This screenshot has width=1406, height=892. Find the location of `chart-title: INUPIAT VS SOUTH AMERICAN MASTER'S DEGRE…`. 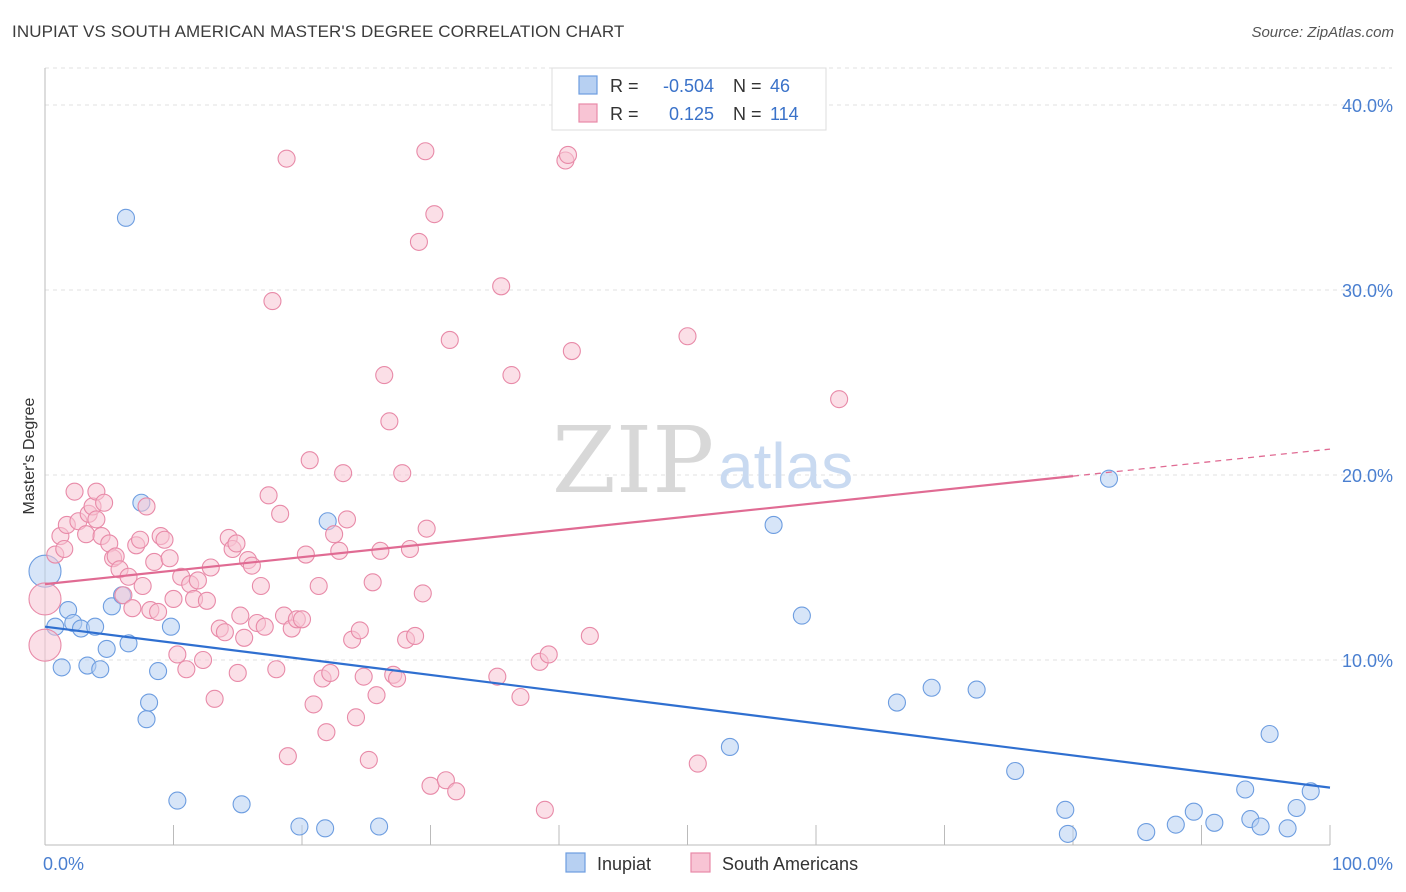

chart-title: INUPIAT VS SOUTH AMERICAN MASTER'S DEGRE… is located at coordinates (318, 31).